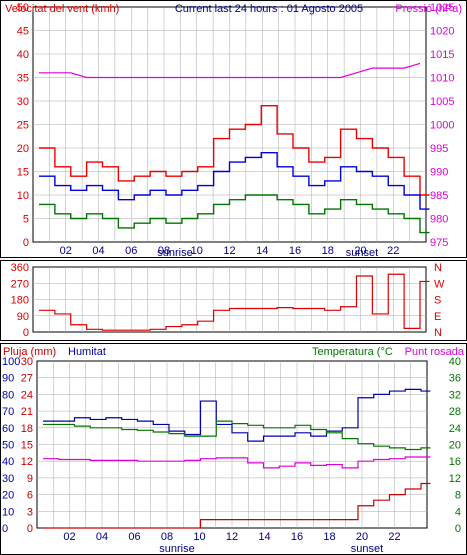 The image size is (467, 555). What do you see at coordinates (27, 462) in the screenshot?
I see `panel-3-ytick-rain: 12` at bounding box center [27, 462].